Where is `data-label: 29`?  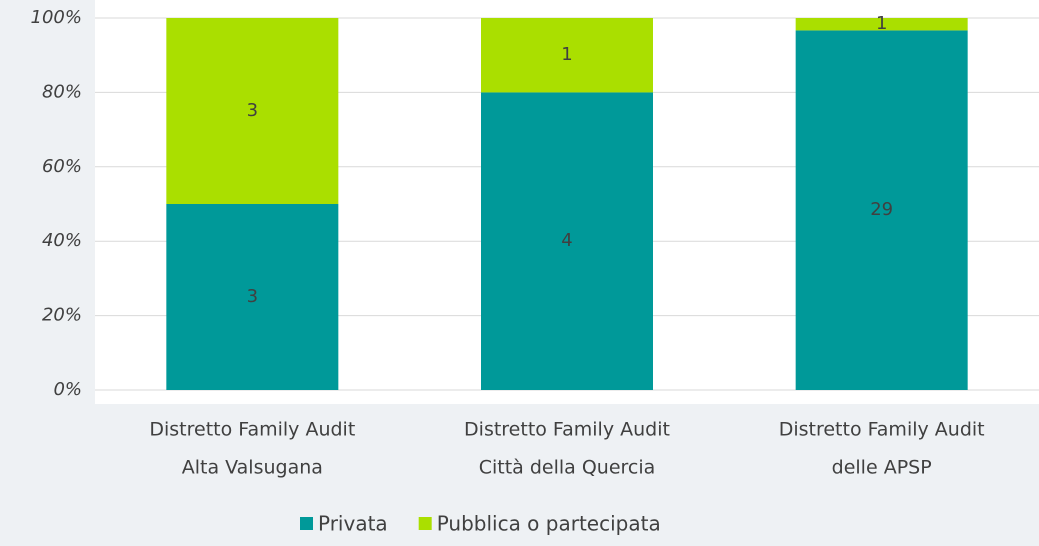 data-label: 29 is located at coordinates (881, 209).